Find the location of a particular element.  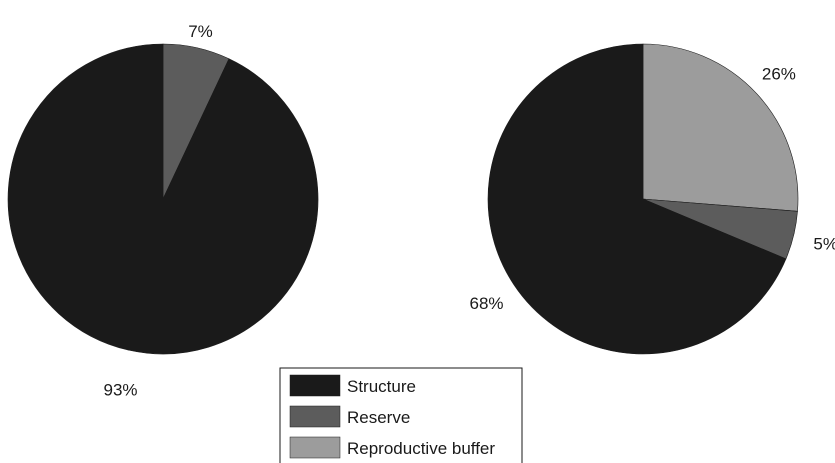

pie-right-label-reproductive-buffer: 26% is located at coordinates (779, 74).